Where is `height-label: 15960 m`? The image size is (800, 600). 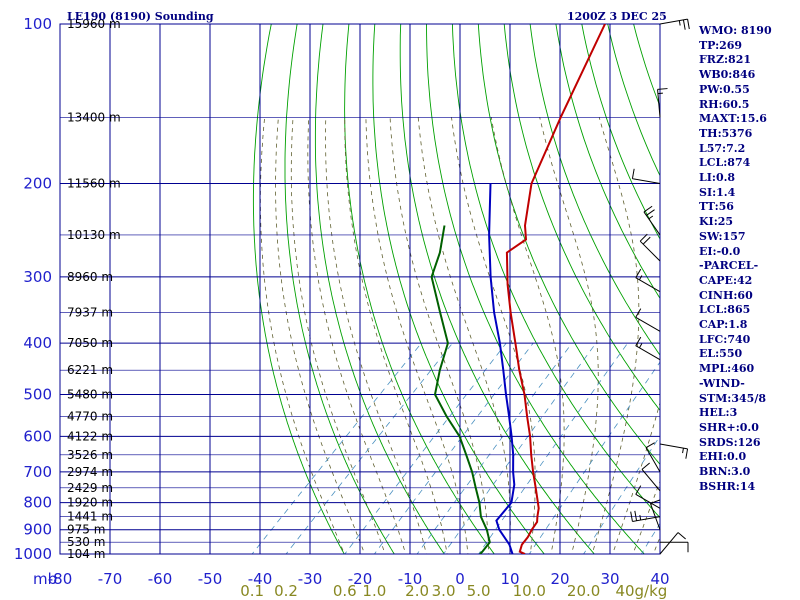 height-label: 15960 m is located at coordinates (94, 24).